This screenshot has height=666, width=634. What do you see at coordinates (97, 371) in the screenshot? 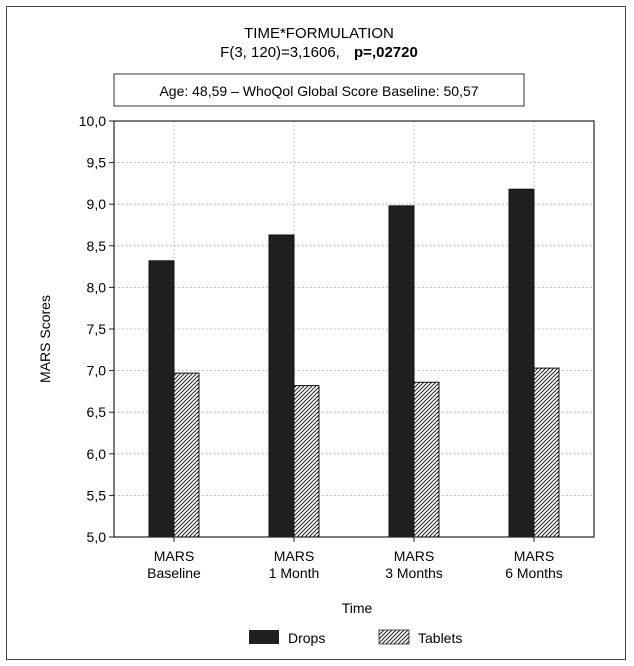
I see `y-tick-label: 7,0` at bounding box center [97, 371].